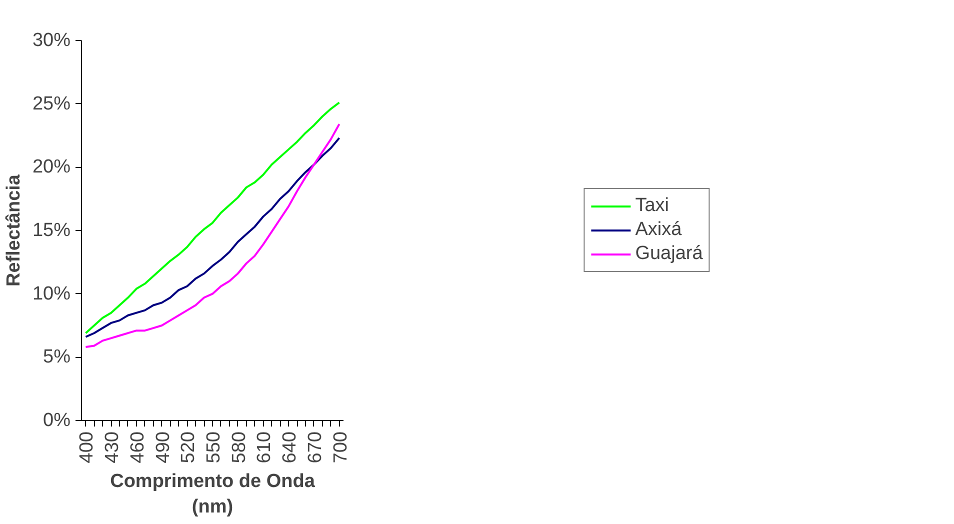 The image size is (954, 524). I want to click on x-tick-label: 580, so click(239, 448).